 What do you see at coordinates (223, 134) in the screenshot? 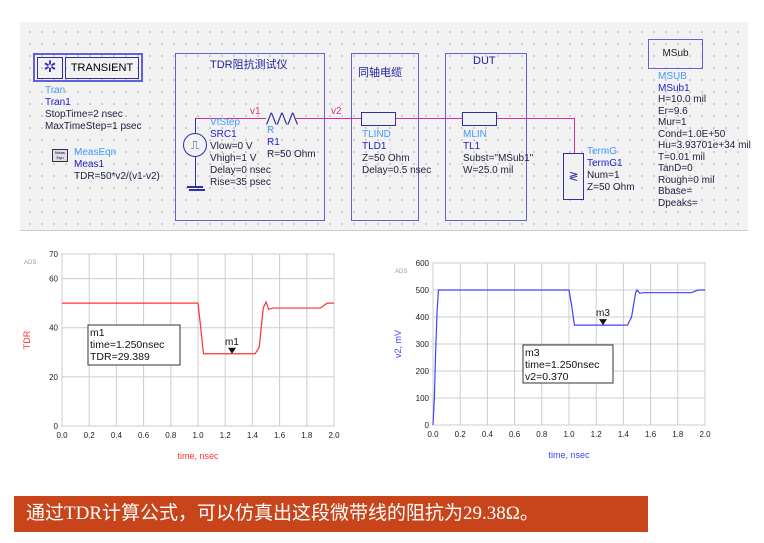
I see `label: SRC1` at bounding box center [223, 134].